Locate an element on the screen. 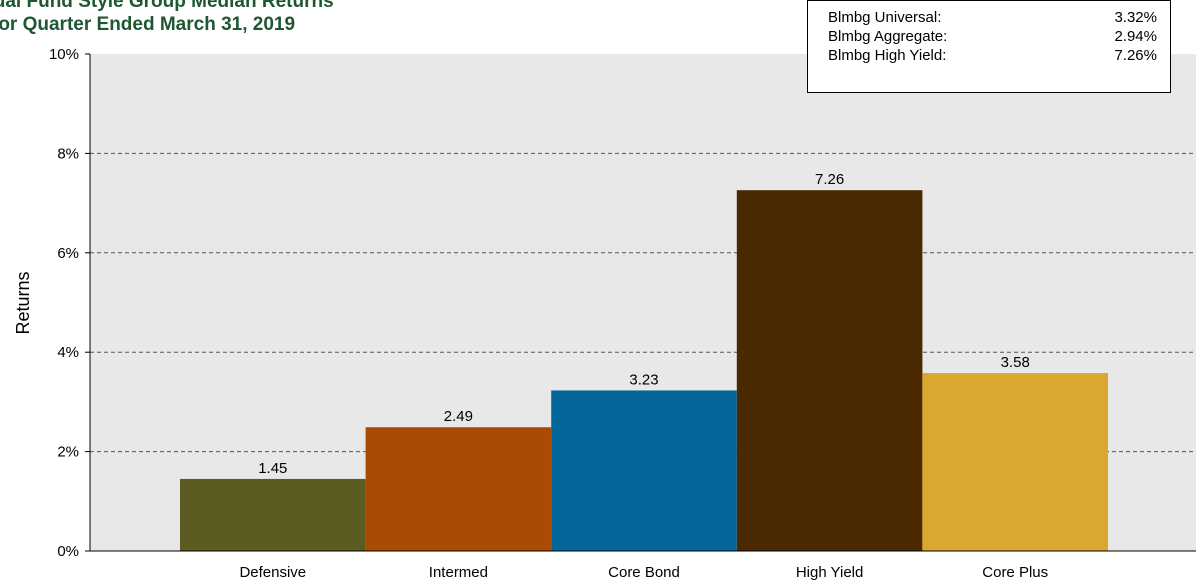  bar-intermed is located at coordinates (458, 489).